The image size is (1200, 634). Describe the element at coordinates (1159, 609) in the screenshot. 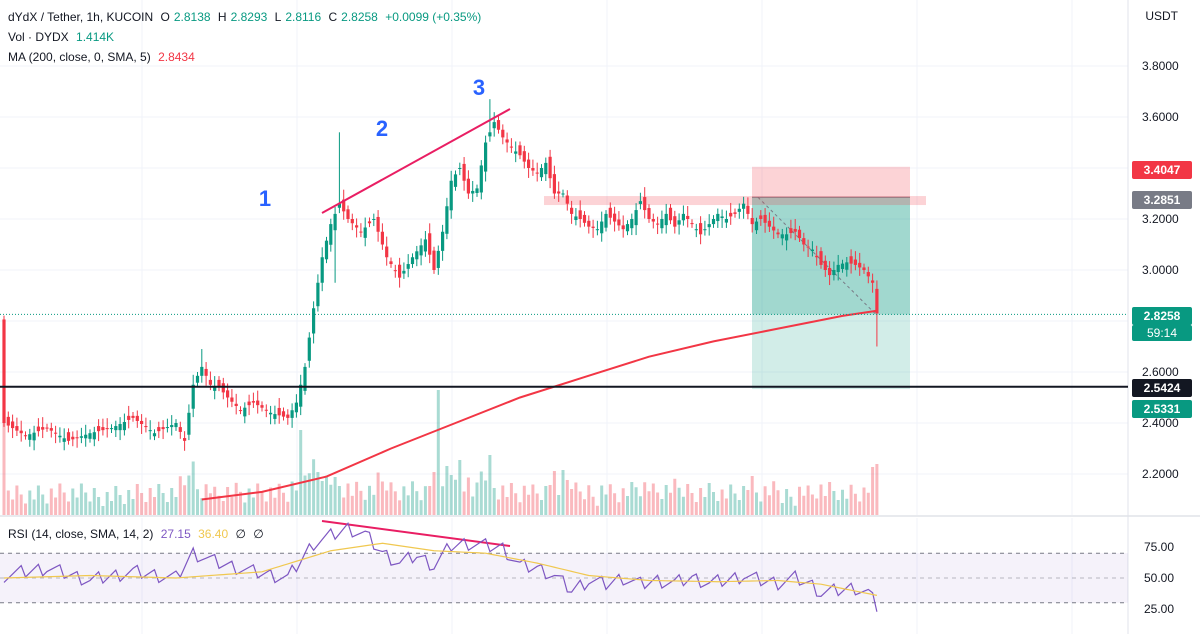

I see `rsi-tick-label: 25.00` at that location.